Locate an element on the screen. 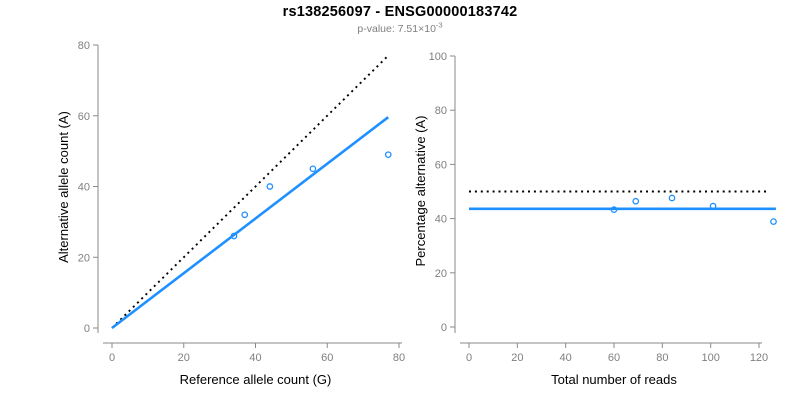 Image resolution: width=800 pixels, height=400 pixels. y-axis-title: Percentage alternative (A) is located at coordinates (420, 190).